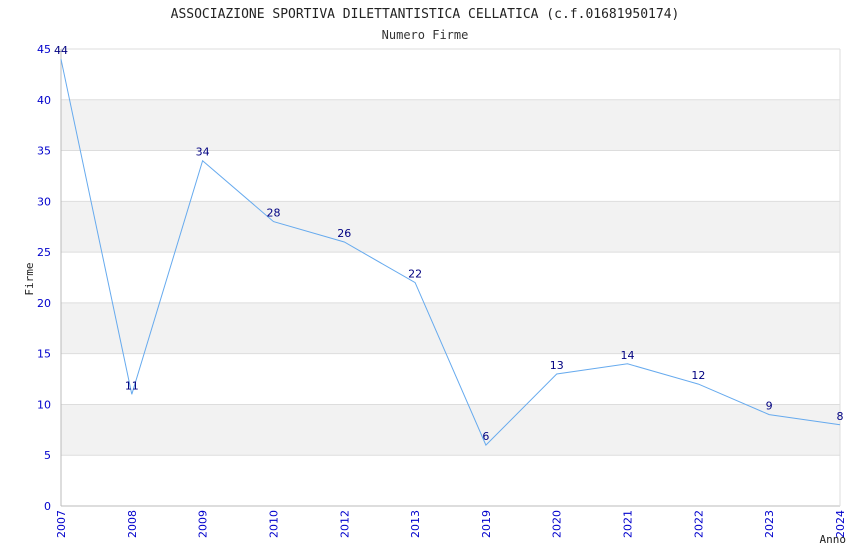 The width and height of the screenshot is (850, 550). I want to click on x-tick-label-2012: 2012, so click(344, 524).